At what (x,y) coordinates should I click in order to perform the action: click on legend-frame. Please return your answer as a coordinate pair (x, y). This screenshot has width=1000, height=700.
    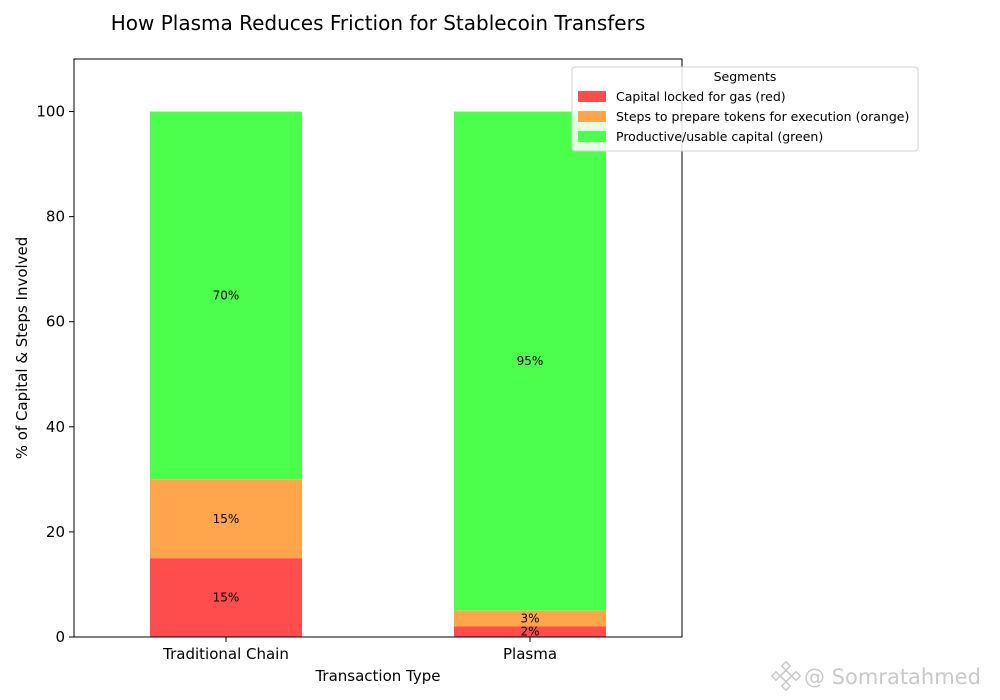
    Looking at the image, I should click on (745, 109).